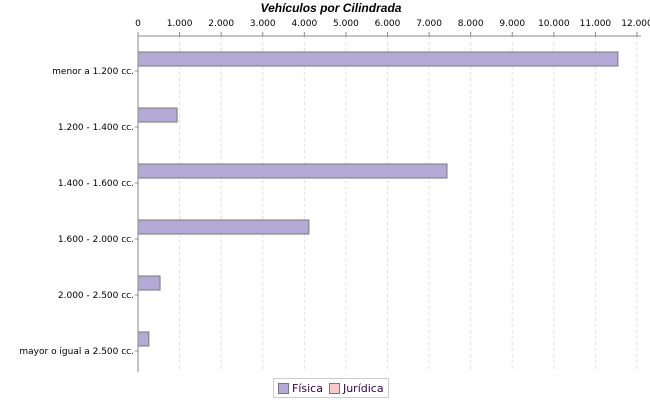 The image size is (650, 400). Describe the element at coordinates (180, 24) in the screenshot. I see `x-tick-label: 1.000` at that location.